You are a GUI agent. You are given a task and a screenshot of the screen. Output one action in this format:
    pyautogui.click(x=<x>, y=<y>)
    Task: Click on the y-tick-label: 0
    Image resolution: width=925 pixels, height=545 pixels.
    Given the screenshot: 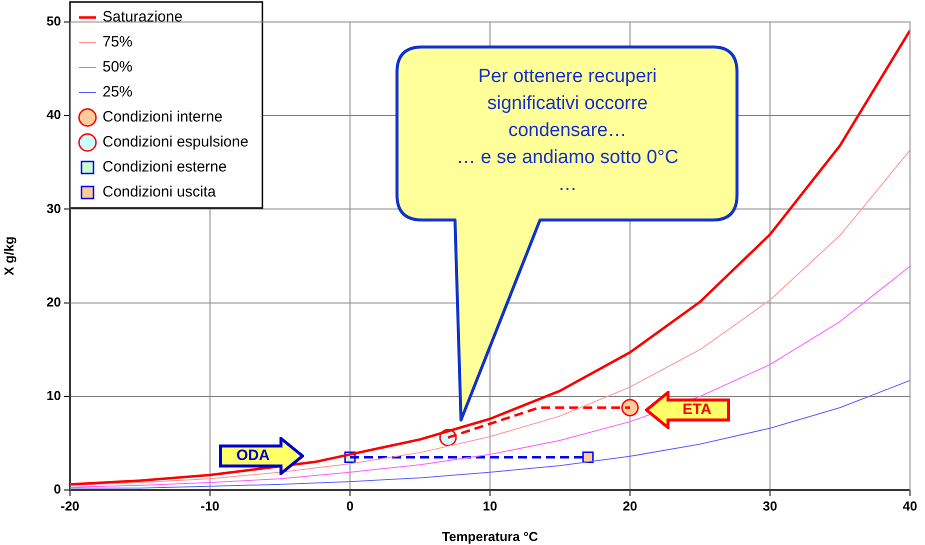 What is the action you would take?
    pyautogui.click(x=57, y=489)
    